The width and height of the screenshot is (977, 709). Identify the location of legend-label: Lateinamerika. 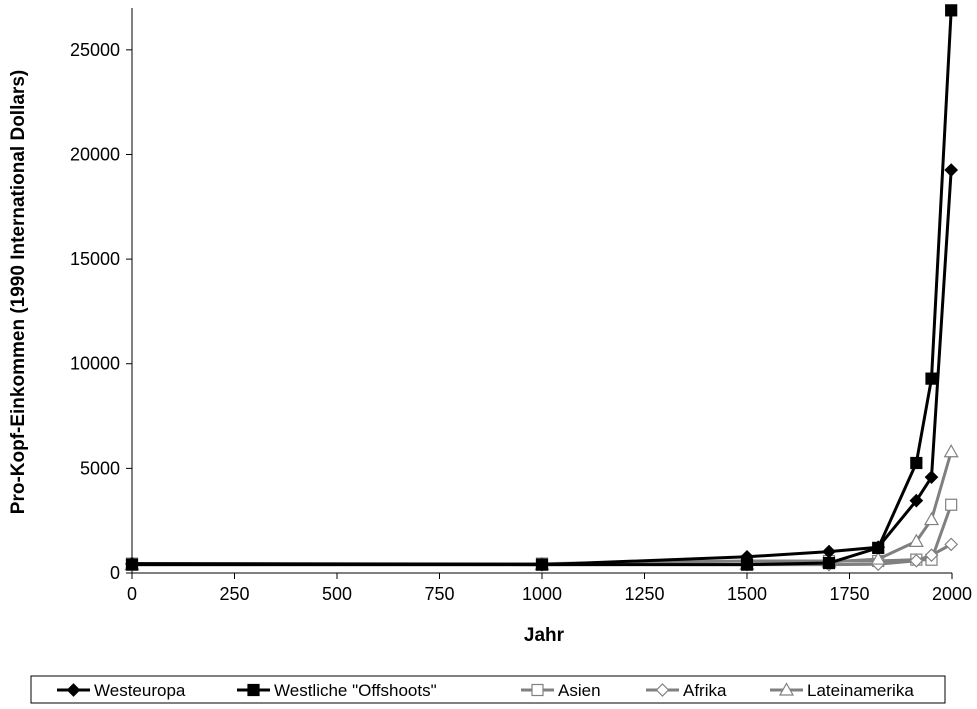
(860, 690).